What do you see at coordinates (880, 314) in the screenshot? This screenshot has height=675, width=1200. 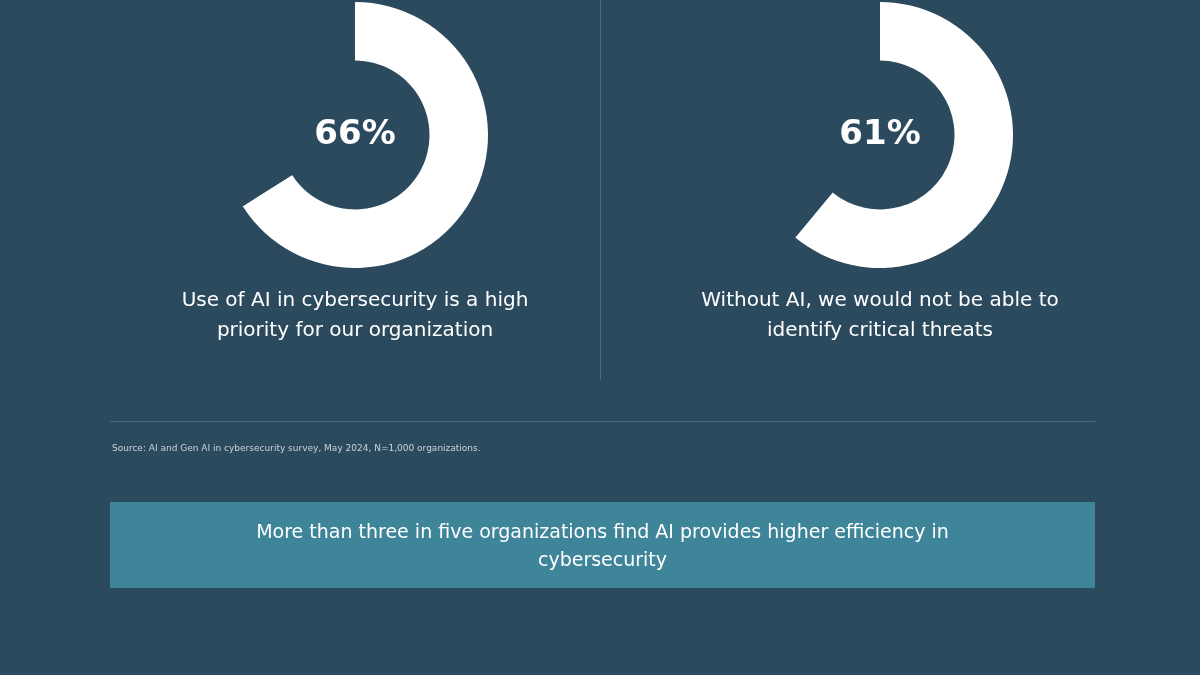 I see `text: Without AI, we would not be able to identify critical threats` at bounding box center [880, 314].